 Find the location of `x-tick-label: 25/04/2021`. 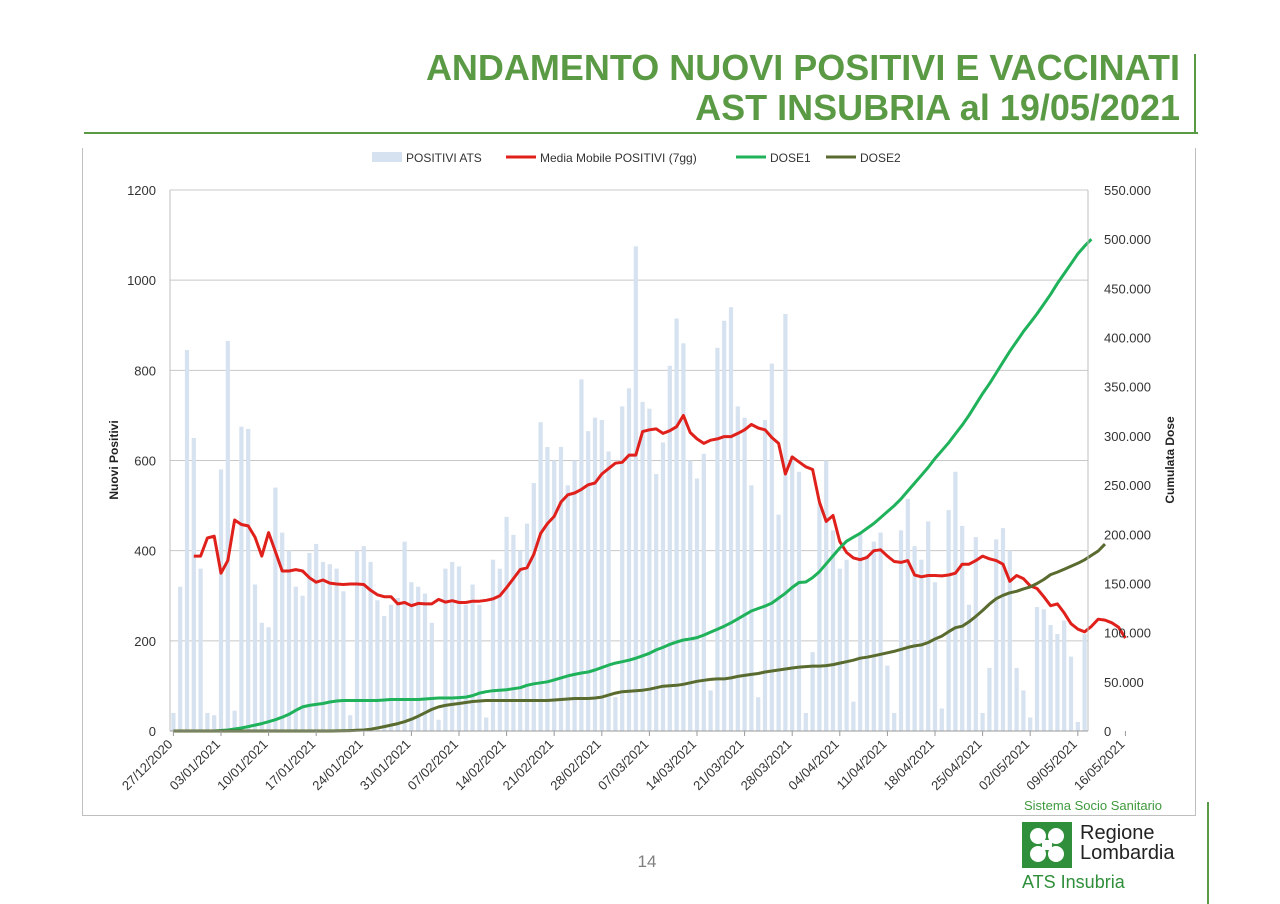

x-tick-label: 25/04/2021 is located at coordinates (956, 765).